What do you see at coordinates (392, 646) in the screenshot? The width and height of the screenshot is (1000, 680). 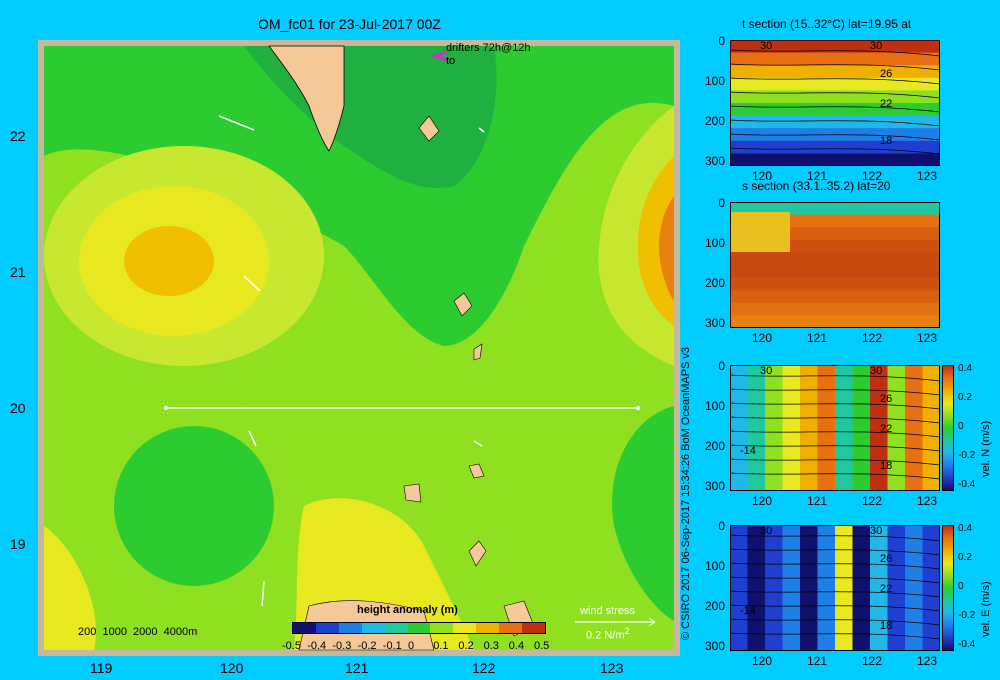 I see `colorbar-tick: -0.1` at bounding box center [392, 646].